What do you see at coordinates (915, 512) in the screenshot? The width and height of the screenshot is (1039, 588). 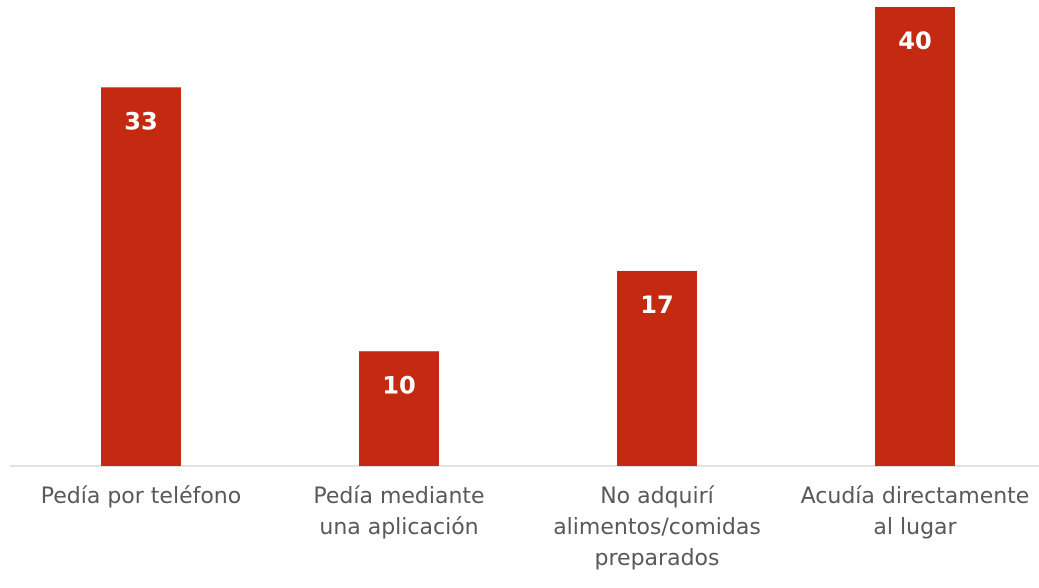 I see `x-tick-label: Acudía directamente al lugar` at bounding box center [915, 512].